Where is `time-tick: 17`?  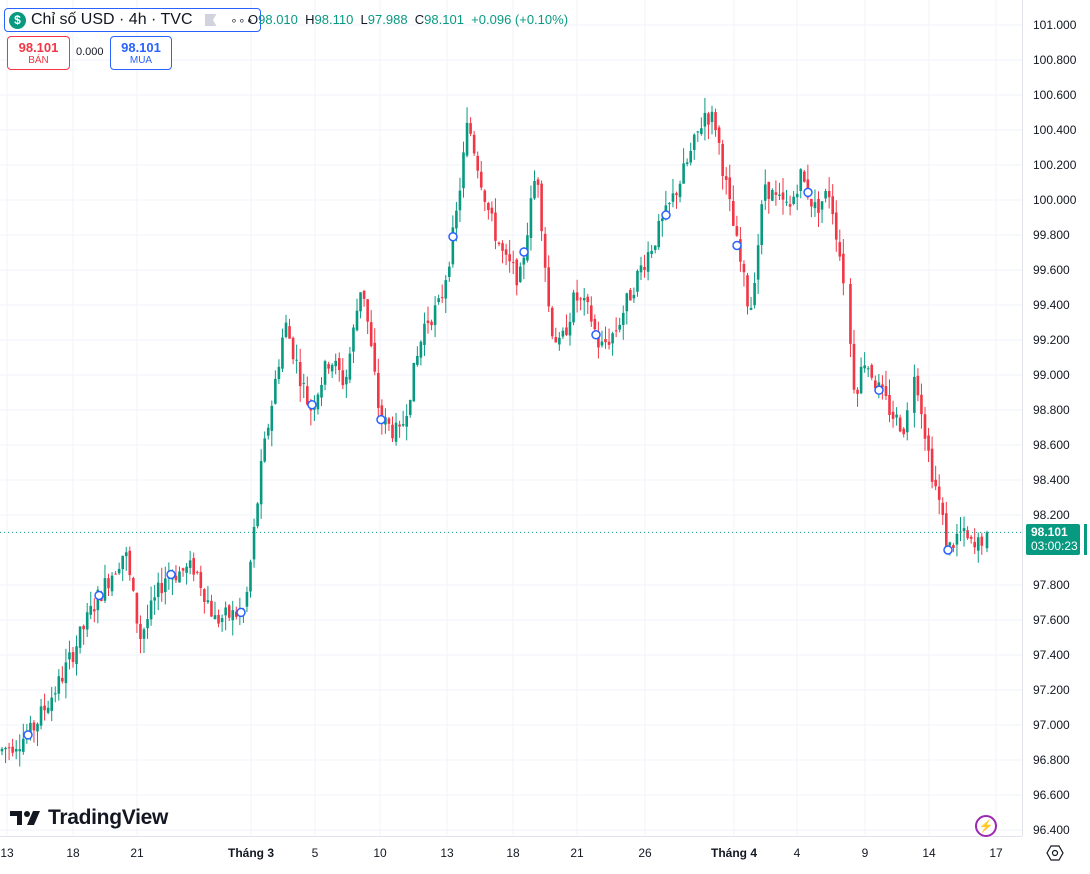 time-tick: 17 is located at coordinates (996, 853).